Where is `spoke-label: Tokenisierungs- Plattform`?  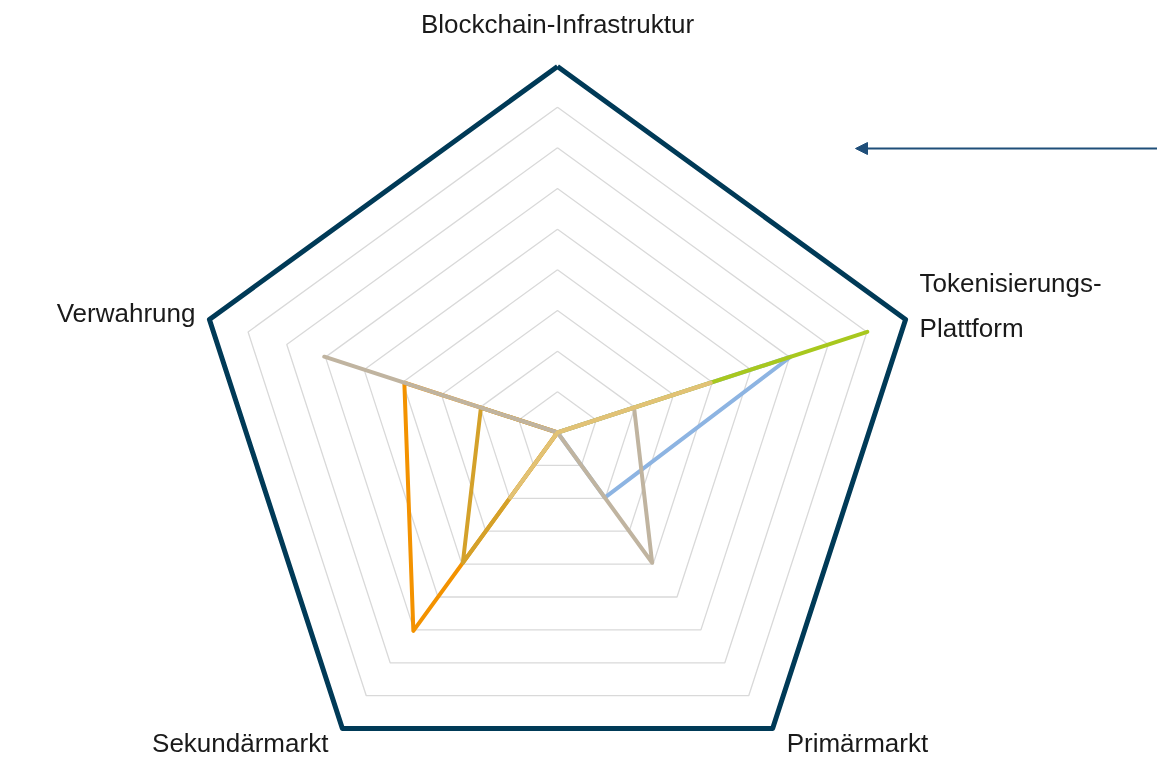
spoke-label: Tokenisierungs- Plattform is located at coordinates (1010, 305).